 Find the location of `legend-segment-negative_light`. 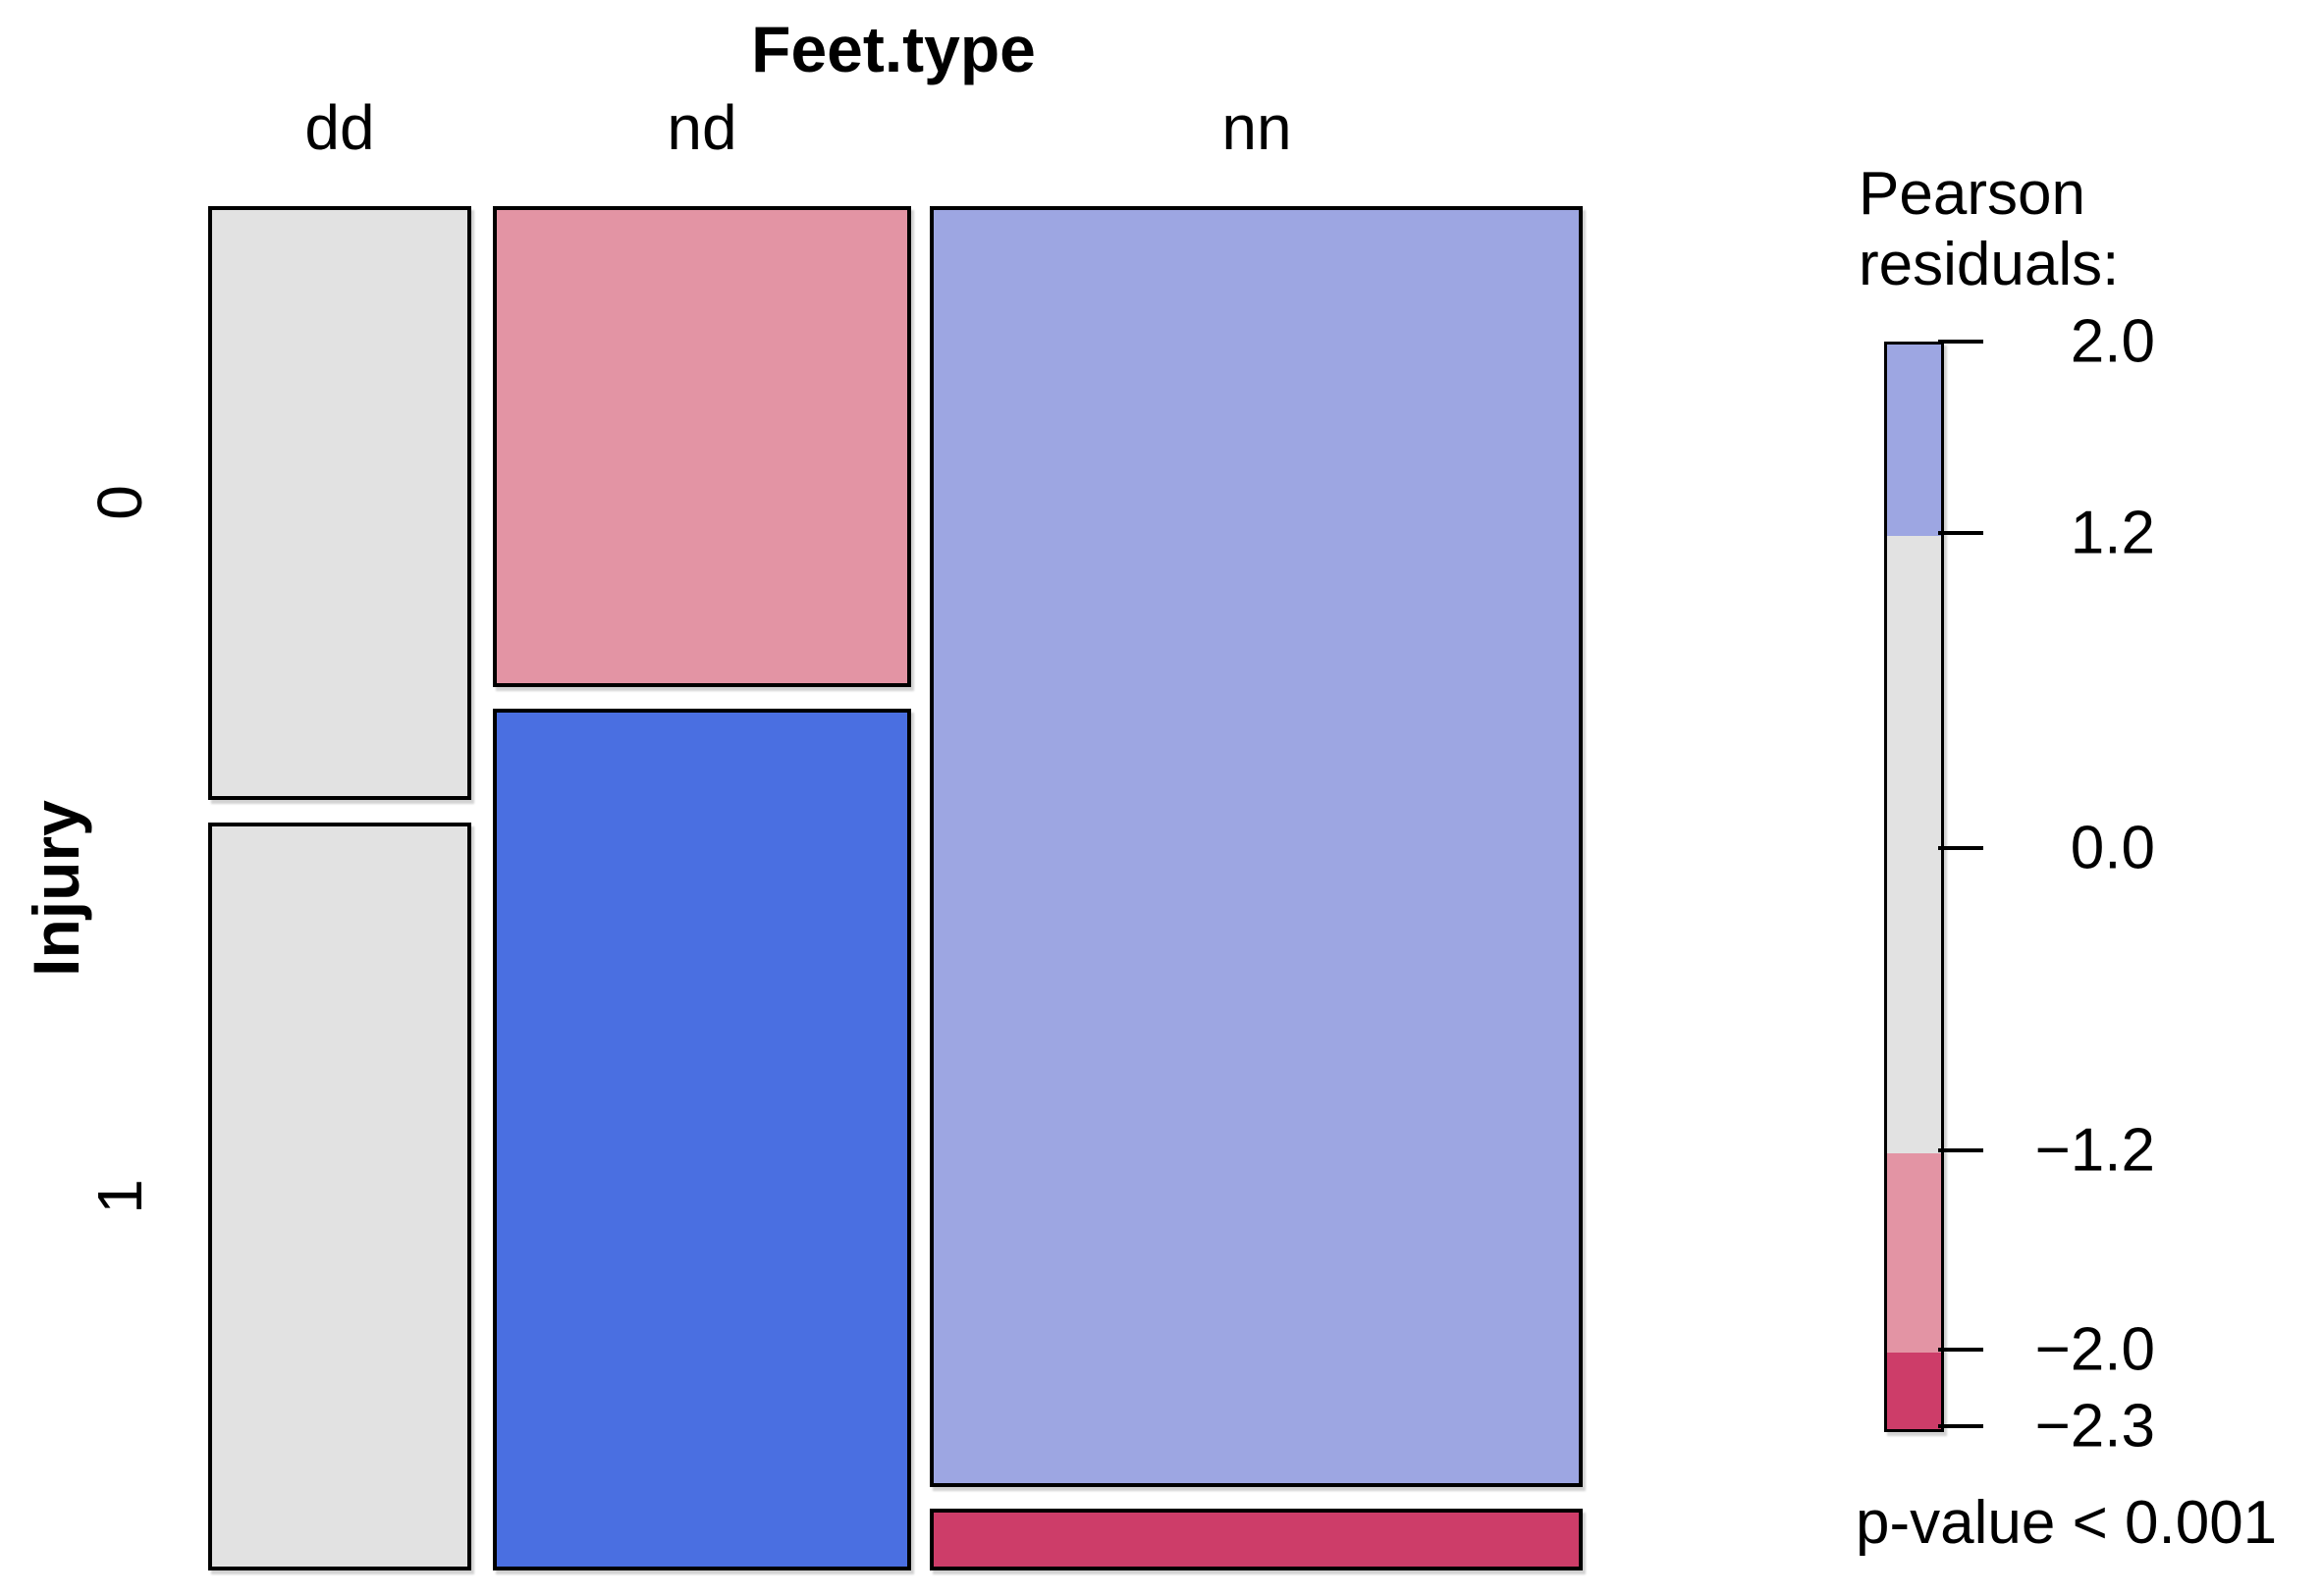

legend-segment-negative_light is located at coordinates (1914, 1253).